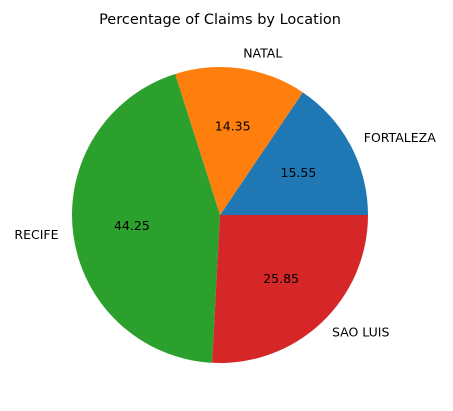 The image size is (453, 411). I want to click on chart-title: Percentage of Claims by Location, so click(220, 20).